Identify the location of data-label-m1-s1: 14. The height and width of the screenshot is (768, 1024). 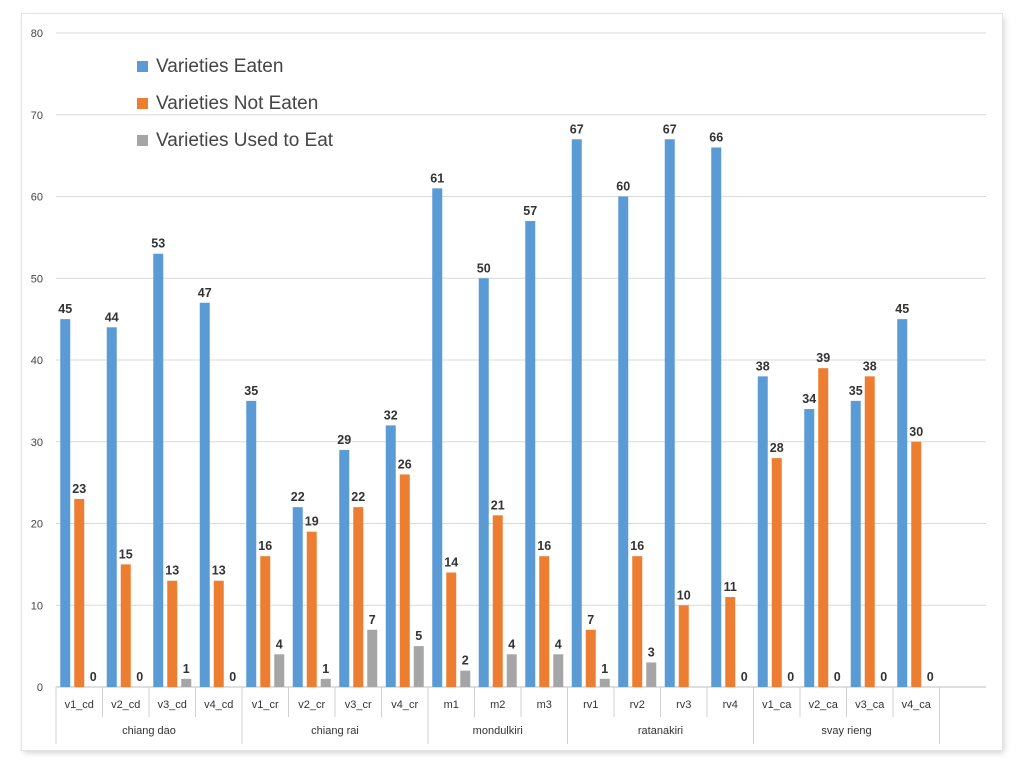
(451, 563).